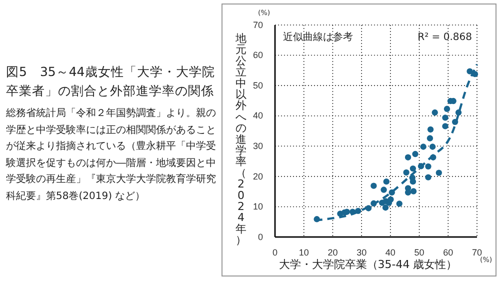 This screenshot has width=500, height=282. What do you see at coordinates (368, 264) in the screenshot?
I see `x-axis-title: 大学・大学院卒業（35-44 歳女性）` at bounding box center [368, 264].